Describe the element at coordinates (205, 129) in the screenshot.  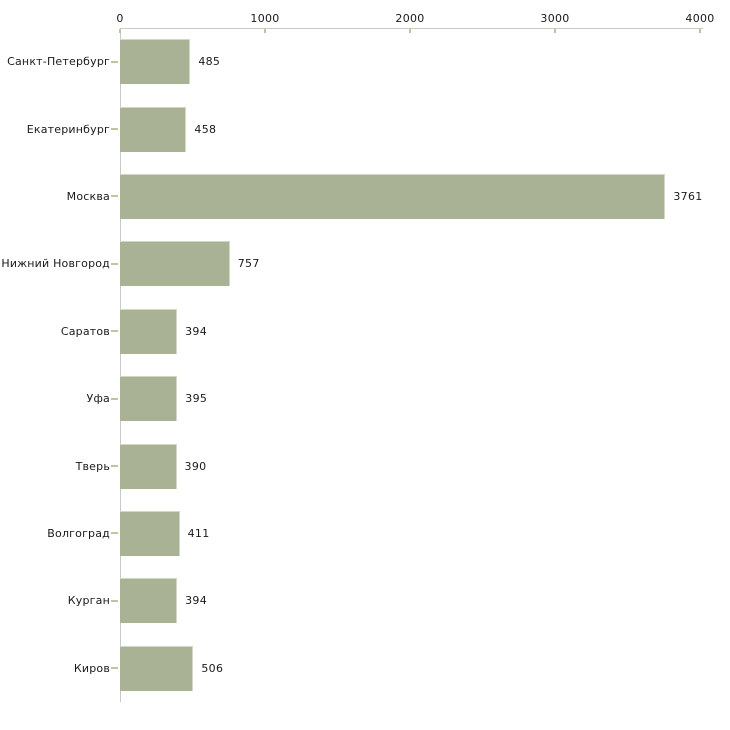
I see `value-label: 458` at that location.